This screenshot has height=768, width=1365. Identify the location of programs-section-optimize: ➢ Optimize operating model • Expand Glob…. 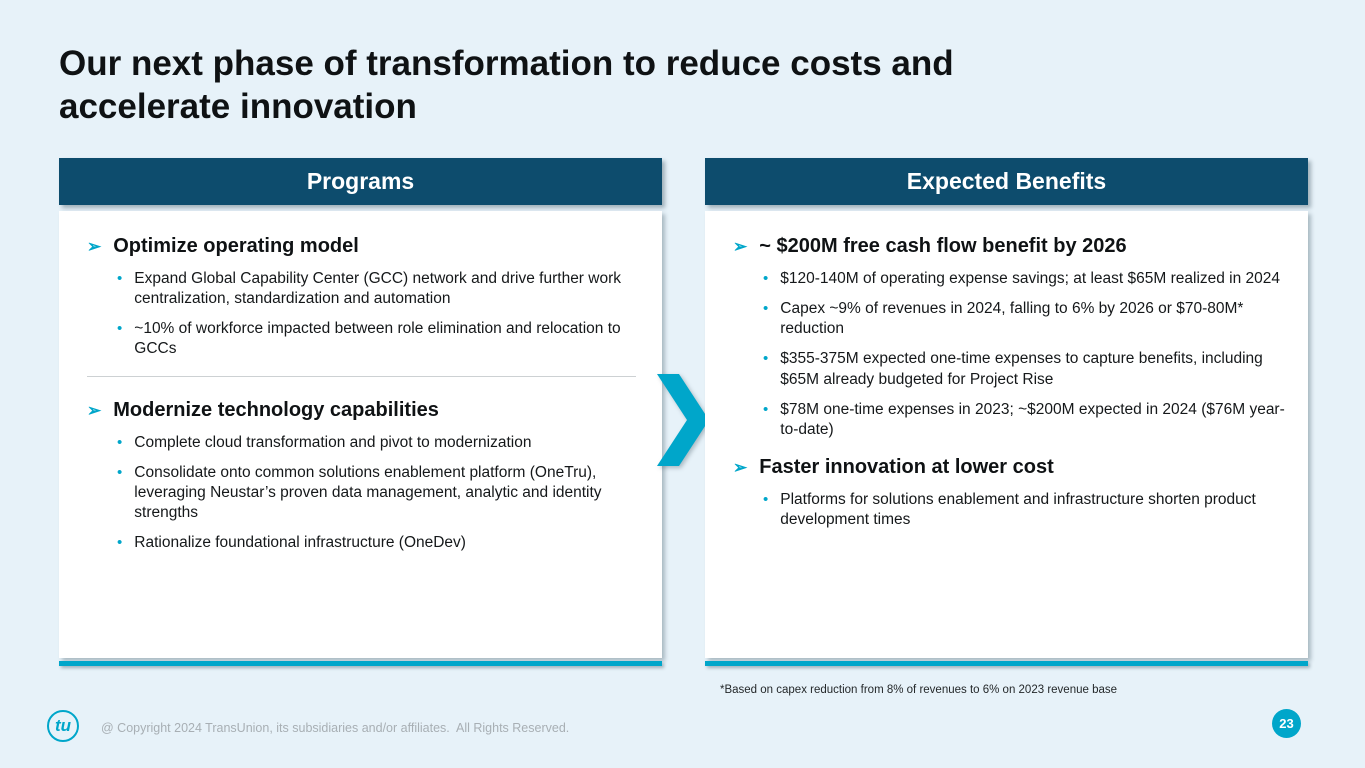
(366, 297).